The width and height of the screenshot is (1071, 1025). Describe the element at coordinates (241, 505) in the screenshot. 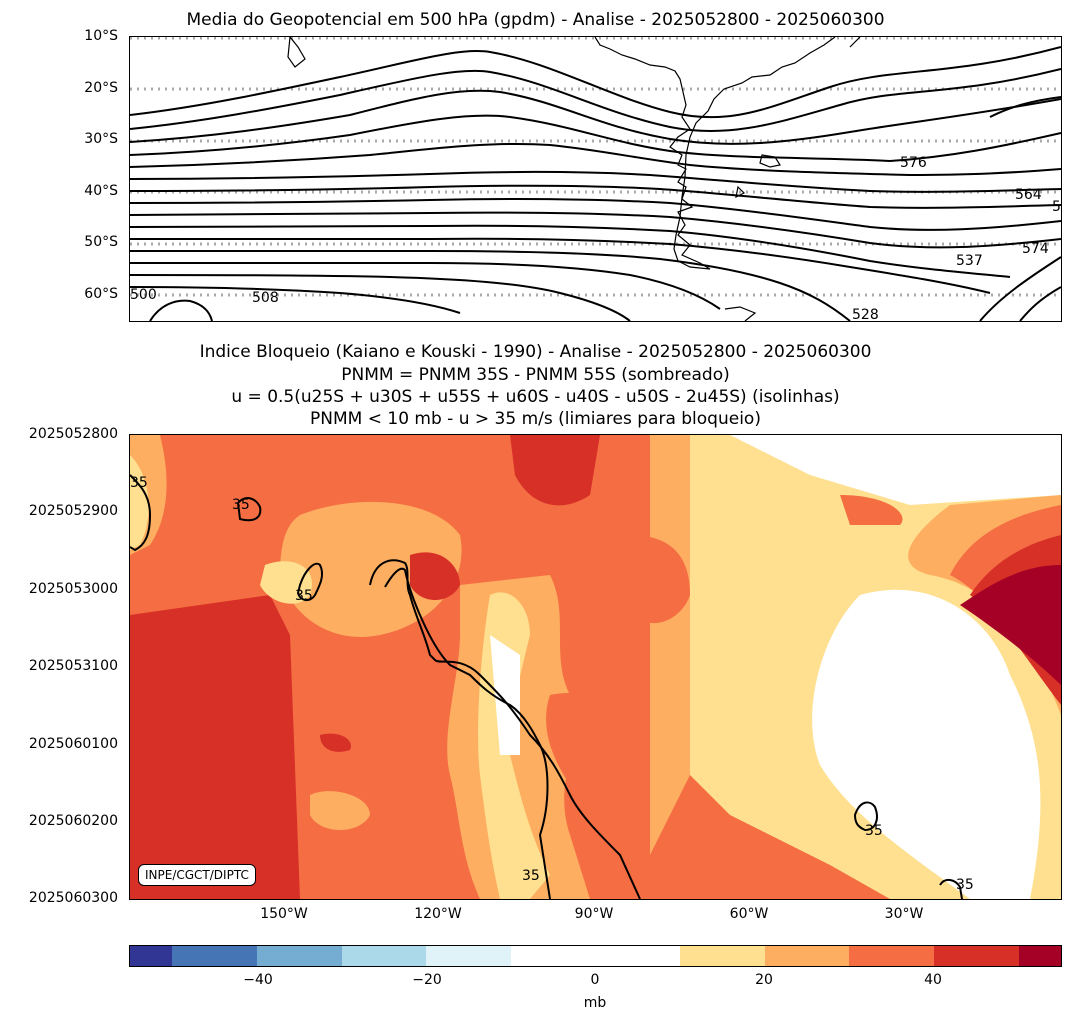

I see `isoline-label-2: 35` at that location.